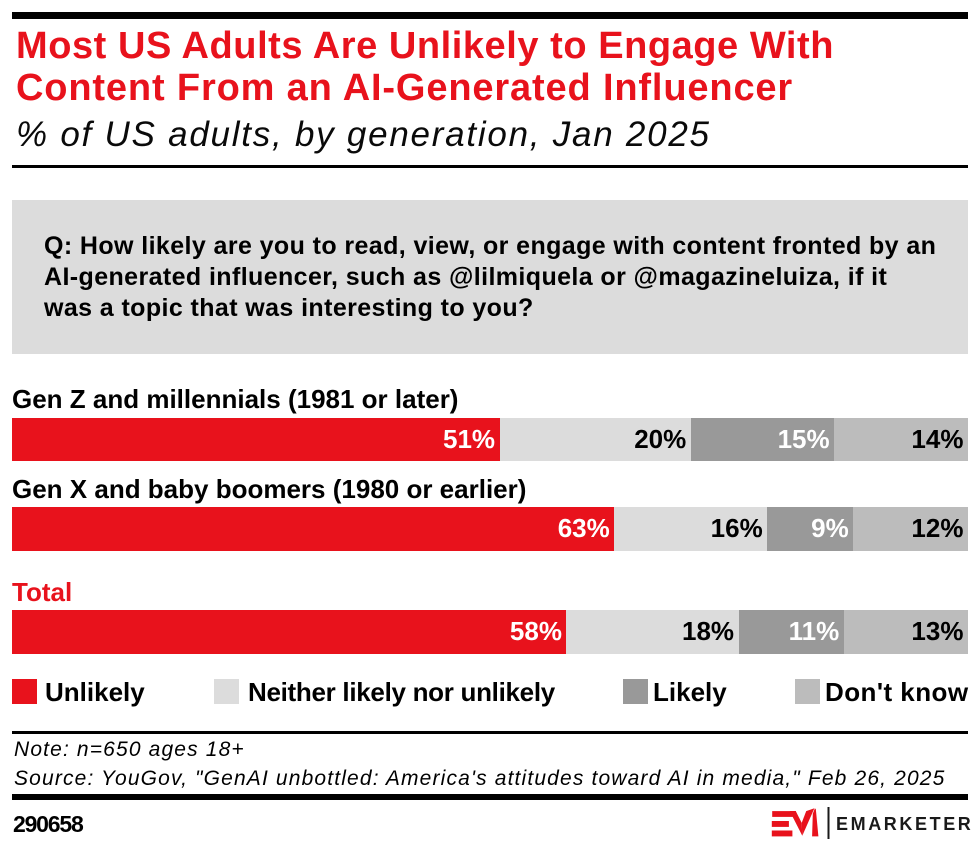 This screenshot has height=850, width=980. I want to click on svg-text: EMARKETER, so click(904, 824).